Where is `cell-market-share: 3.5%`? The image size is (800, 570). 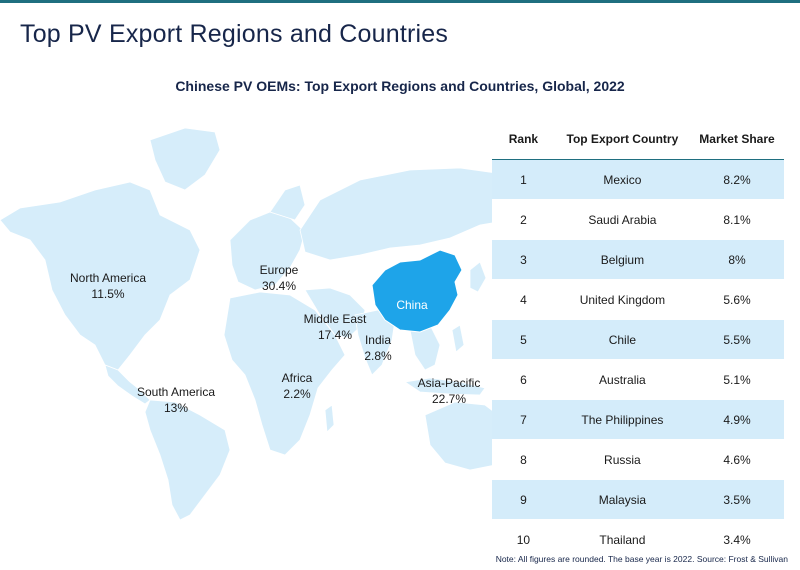
cell-market-share: 3.5% is located at coordinates (736, 499).